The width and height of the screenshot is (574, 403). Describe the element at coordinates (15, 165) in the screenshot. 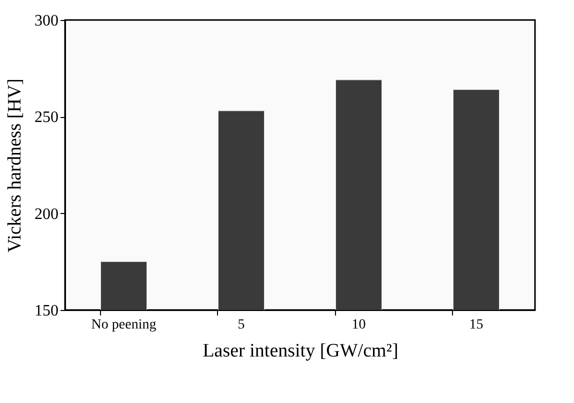

I see `y-axis-title: Vickers hardness [HV]` at that location.